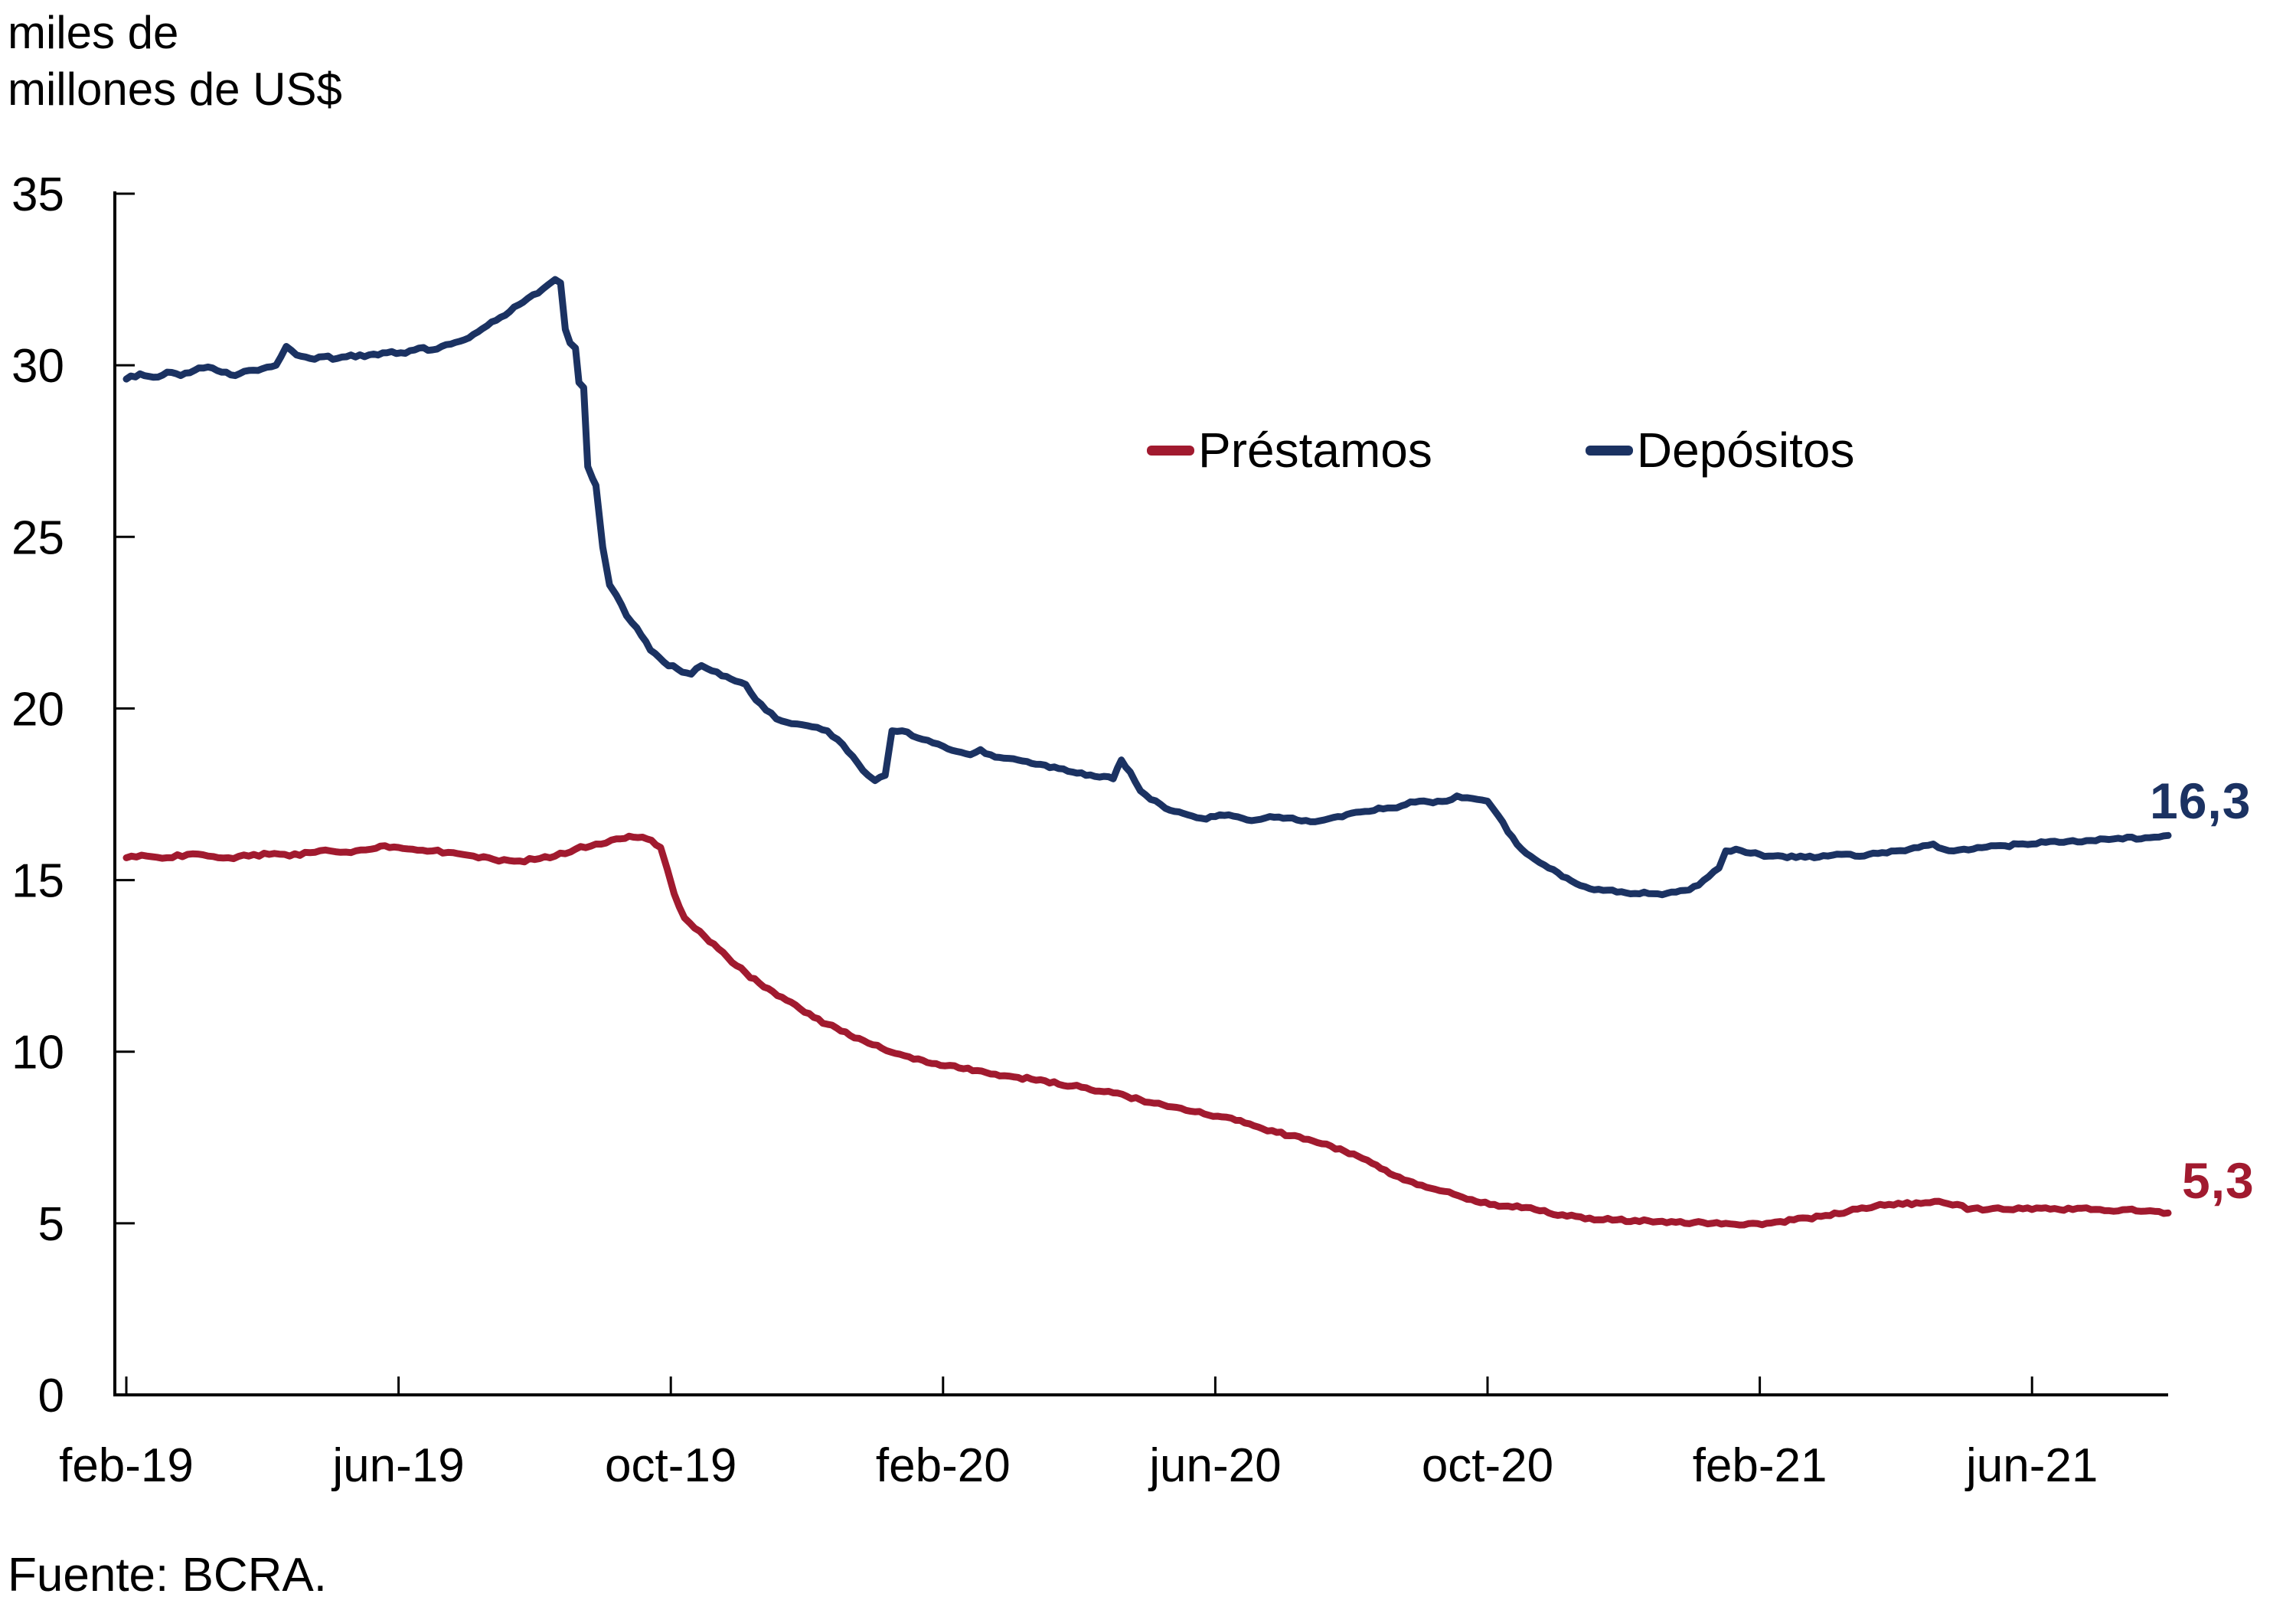 This screenshot has width=2296, height=1610. I want to click on legend-item-depositos: Depósitos, so click(1720, 450).